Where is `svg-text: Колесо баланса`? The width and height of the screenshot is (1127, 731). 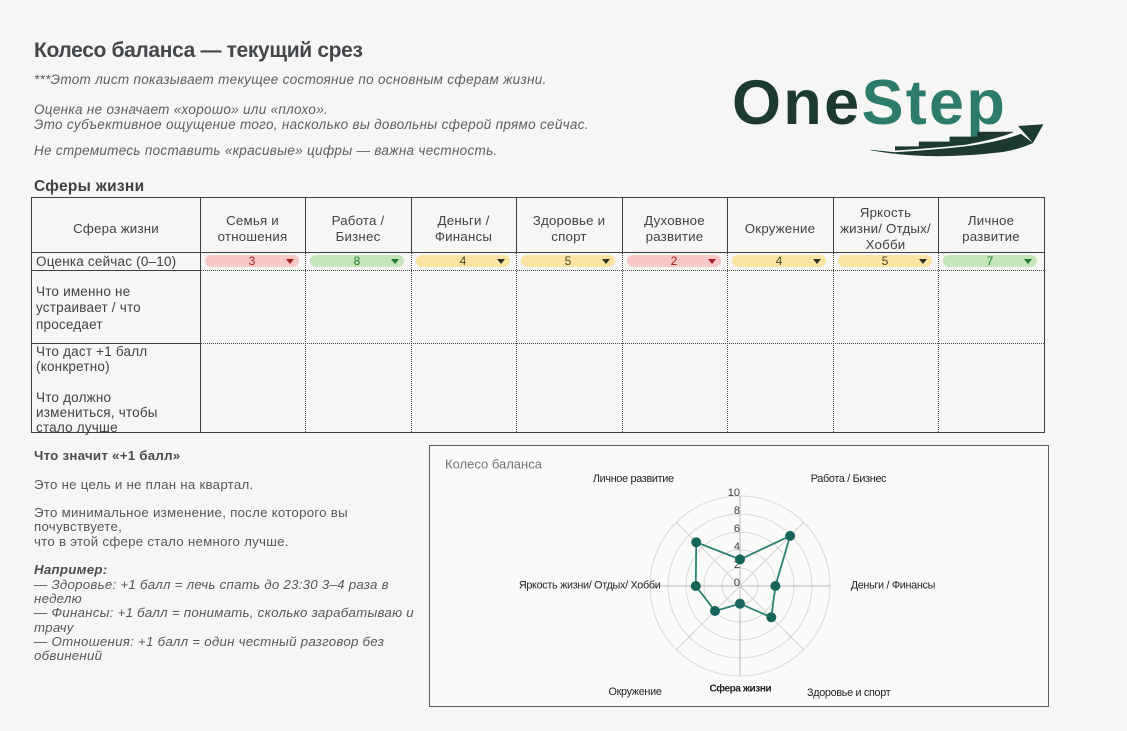
svg-text: Колесо баланса is located at coordinates (494, 464).